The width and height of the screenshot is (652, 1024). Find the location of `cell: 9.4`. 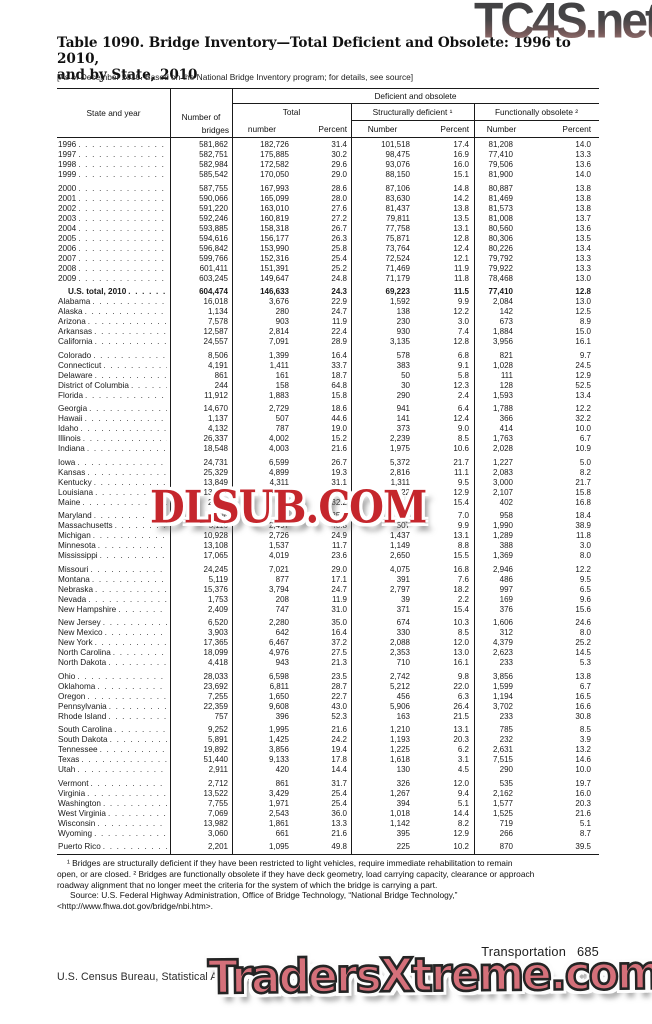

cell: 9.4 is located at coordinates (463, 793).